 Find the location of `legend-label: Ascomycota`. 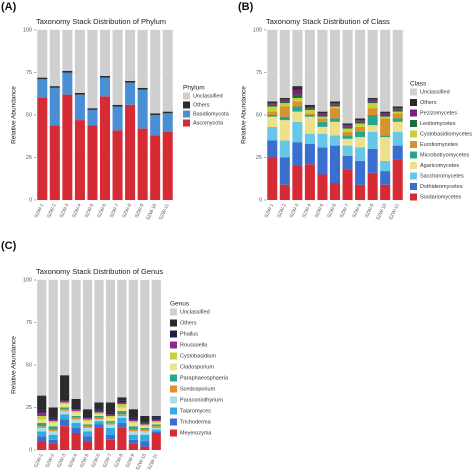

legend-label: Ascomycota is located at coordinates (208, 123).